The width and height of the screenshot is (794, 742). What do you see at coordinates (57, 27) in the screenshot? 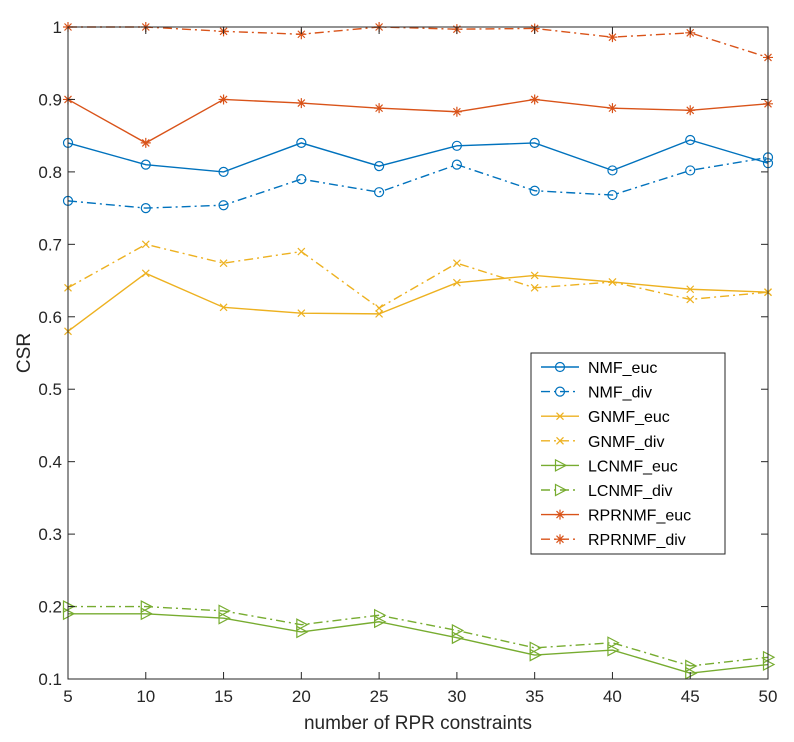
I see `y-tick-label: 1` at bounding box center [57, 27].